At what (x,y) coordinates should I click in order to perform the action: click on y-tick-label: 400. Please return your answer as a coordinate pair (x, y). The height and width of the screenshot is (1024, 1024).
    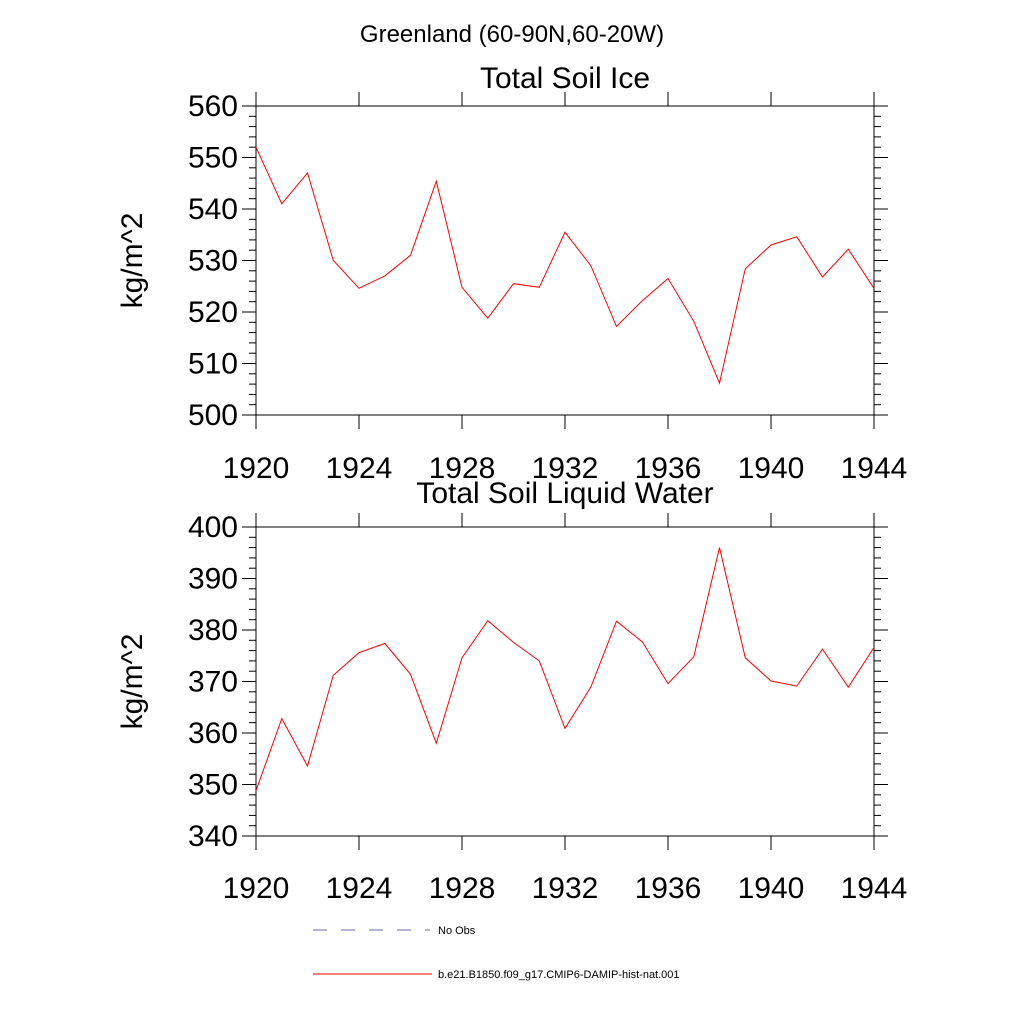
    Looking at the image, I should click on (213, 527).